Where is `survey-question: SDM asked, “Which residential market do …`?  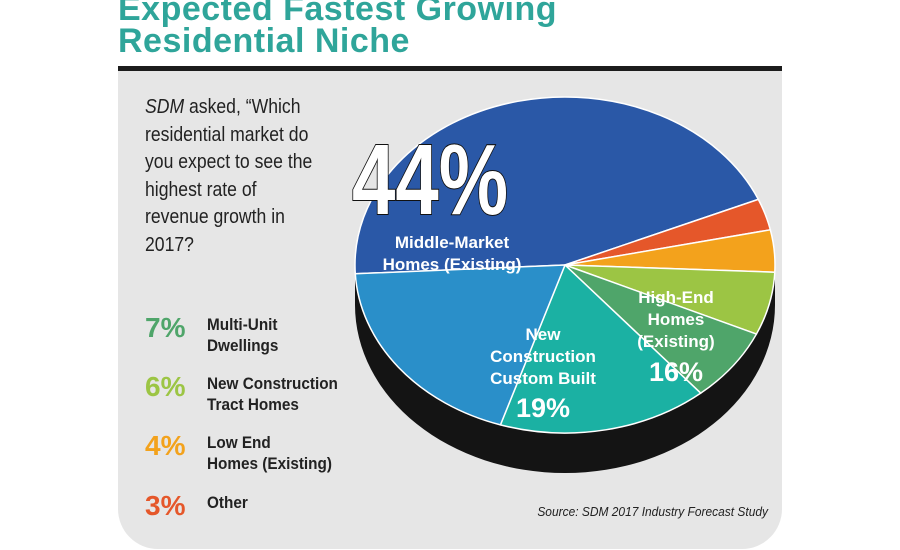
survey-question: SDM asked, “Which residential market do … is located at coordinates (233, 176).